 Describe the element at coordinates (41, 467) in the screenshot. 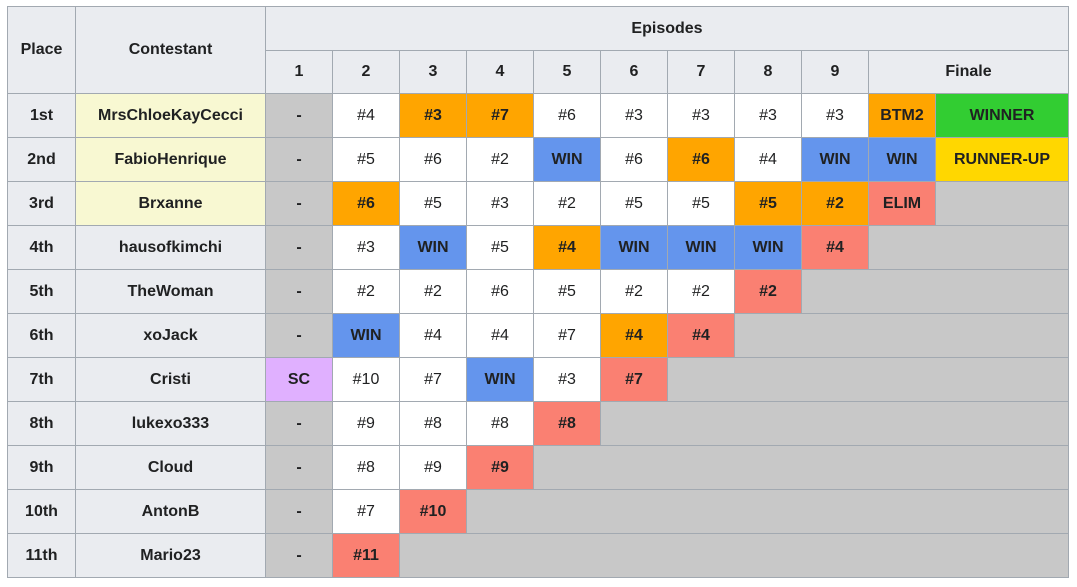

I see `place-cell: 9th` at that location.